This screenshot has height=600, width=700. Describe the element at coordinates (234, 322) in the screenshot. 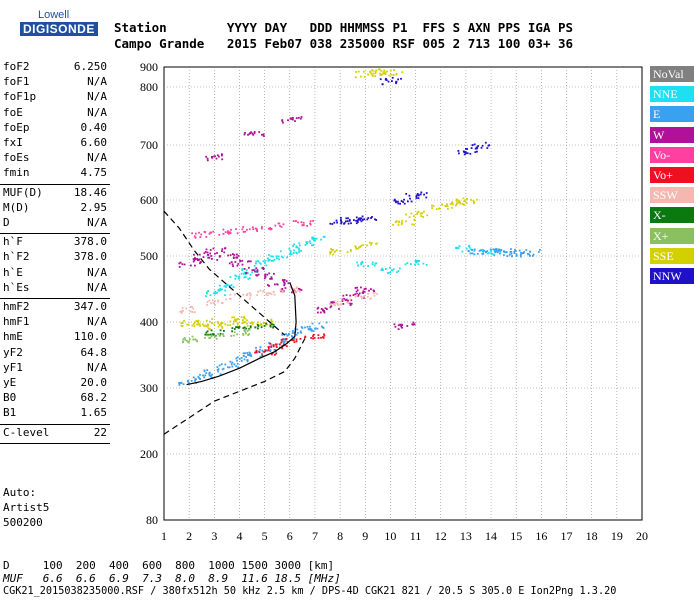

I see `chart-profiles` at that location.